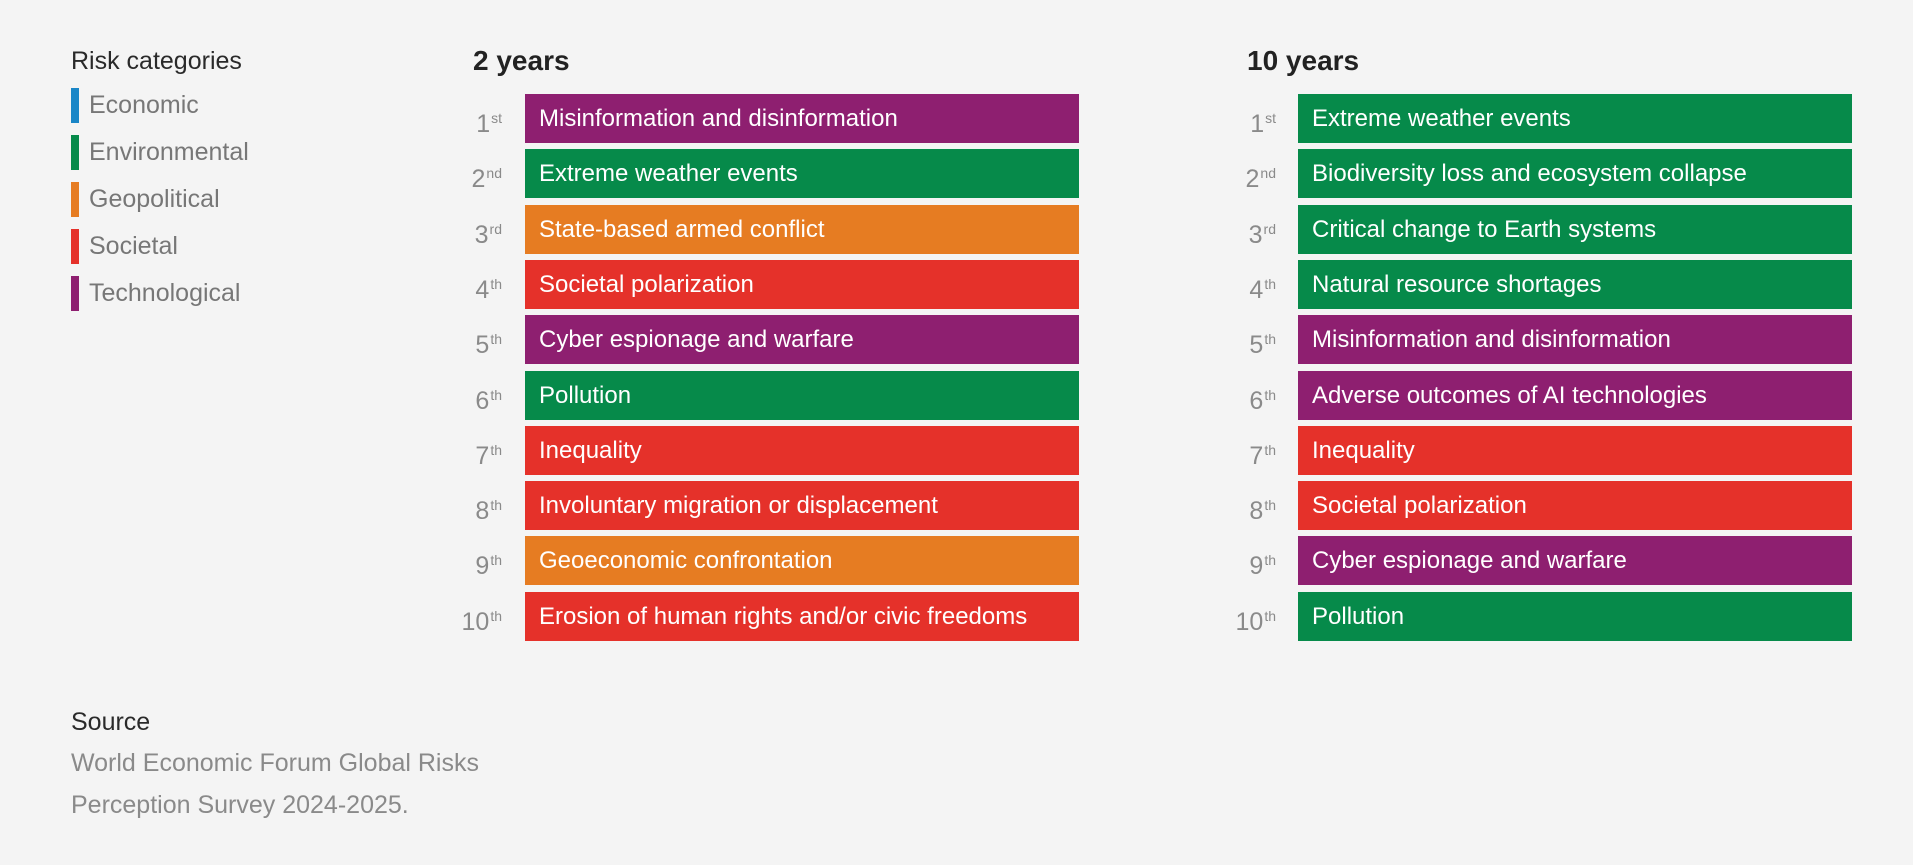 This screenshot has height=865, width=1913. I want to click on legend-item-environmental: Environmental, so click(231, 152).